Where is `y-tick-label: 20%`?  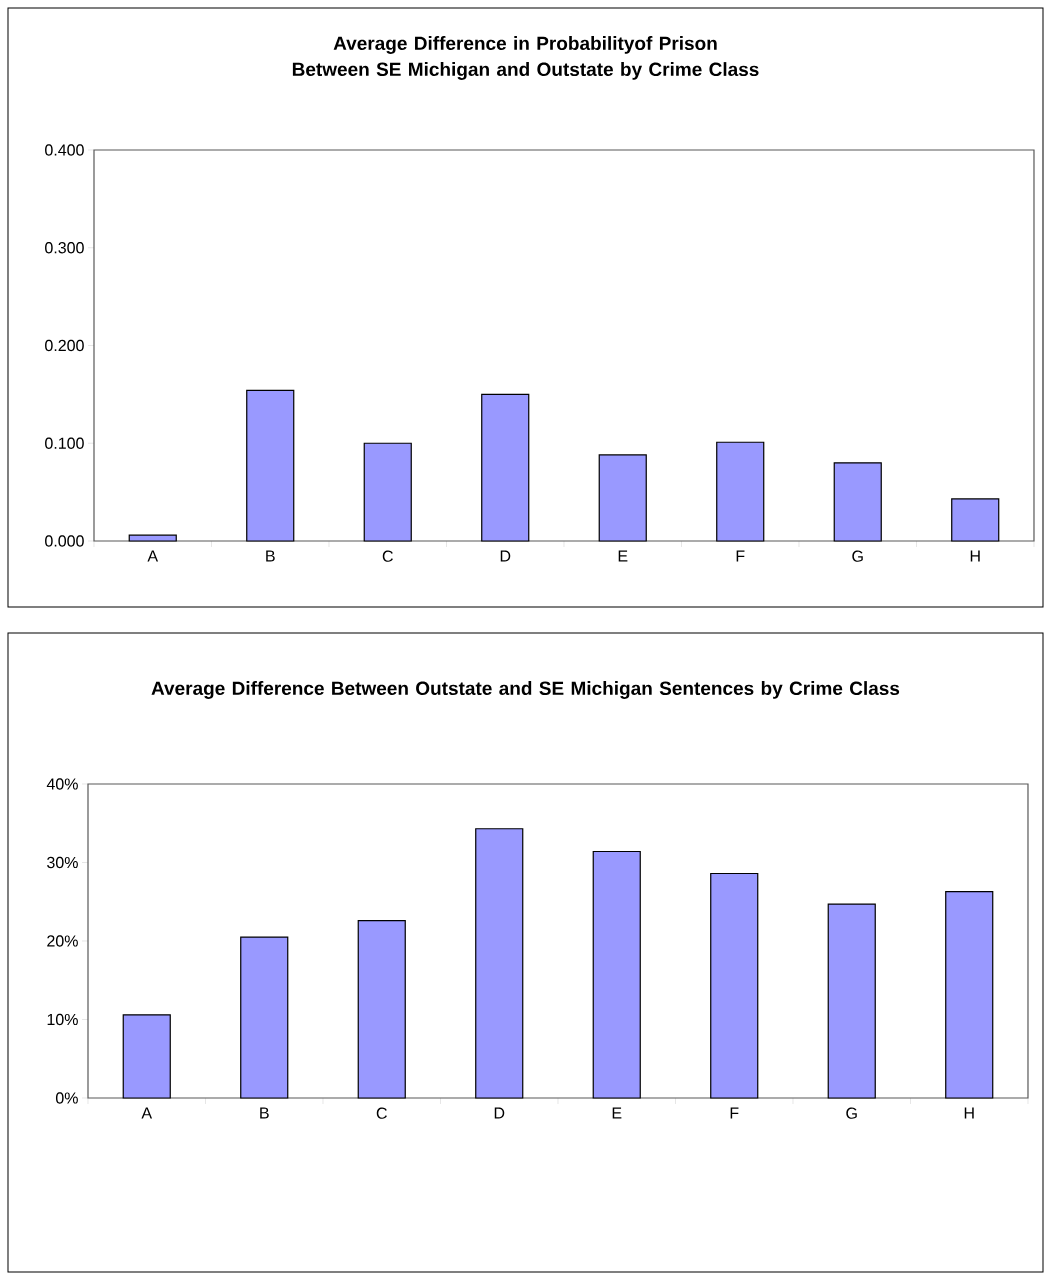 y-tick-label: 20% is located at coordinates (62, 941).